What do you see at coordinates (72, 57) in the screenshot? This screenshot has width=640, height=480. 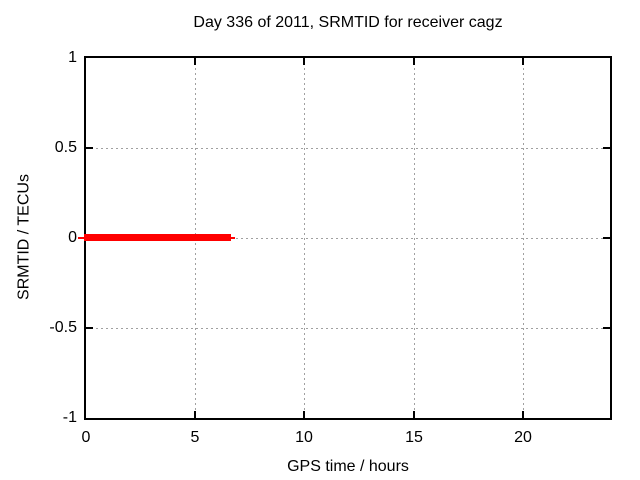 I see `y-tick-label: 1` at bounding box center [72, 57].